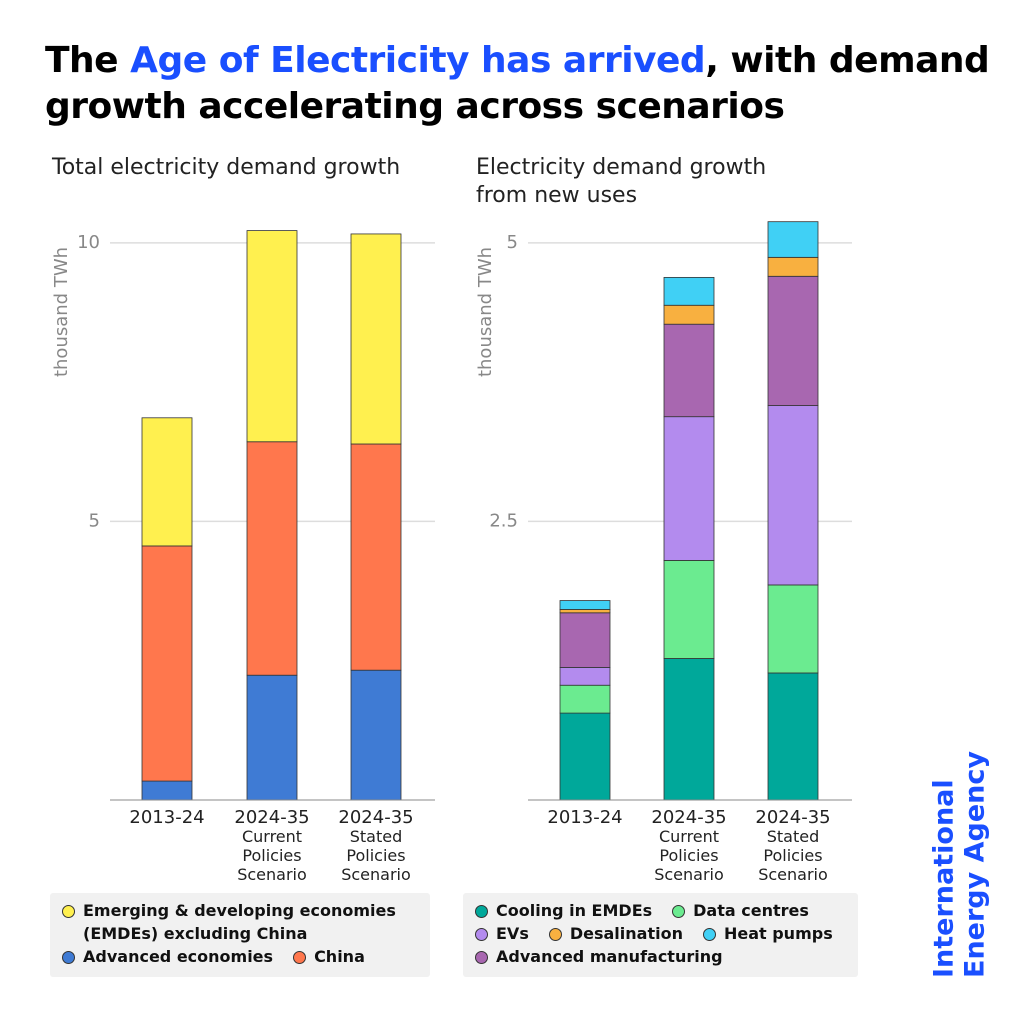 Image resolution: width=1024 pixels, height=1024 pixels. What do you see at coordinates (503, 520) in the screenshot?
I see `y-tick-label: 2.5` at bounding box center [503, 520].